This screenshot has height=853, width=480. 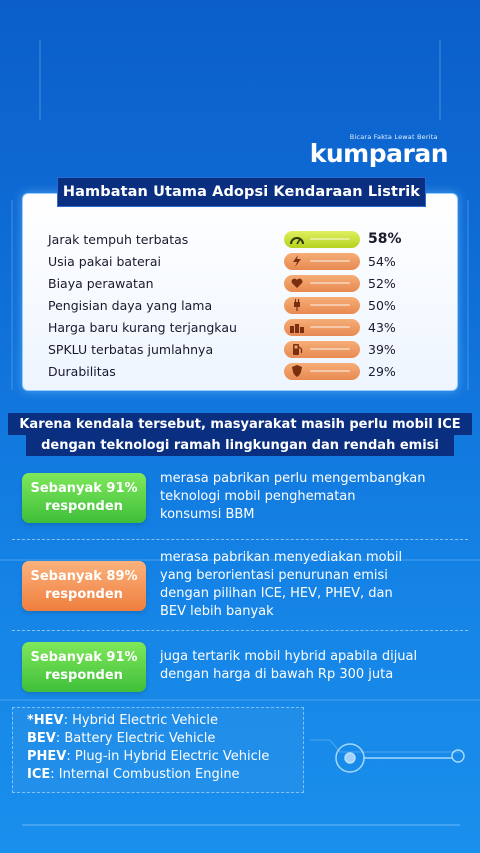 I want to click on barrier-percent: 52%, so click(x=382, y=283).